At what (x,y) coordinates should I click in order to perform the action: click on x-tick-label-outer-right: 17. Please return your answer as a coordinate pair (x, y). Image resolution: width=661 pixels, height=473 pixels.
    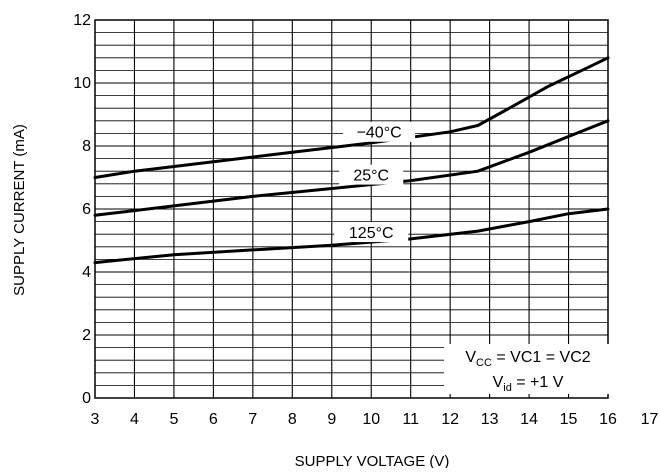
    Looking at the image, I should click on (650, 419).